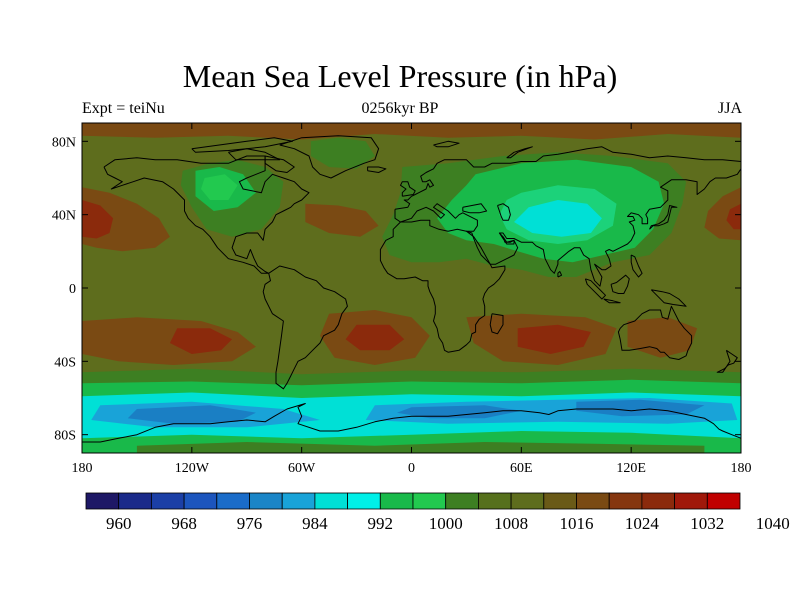  I want to click on coastline-philippines, so click(636, 266).